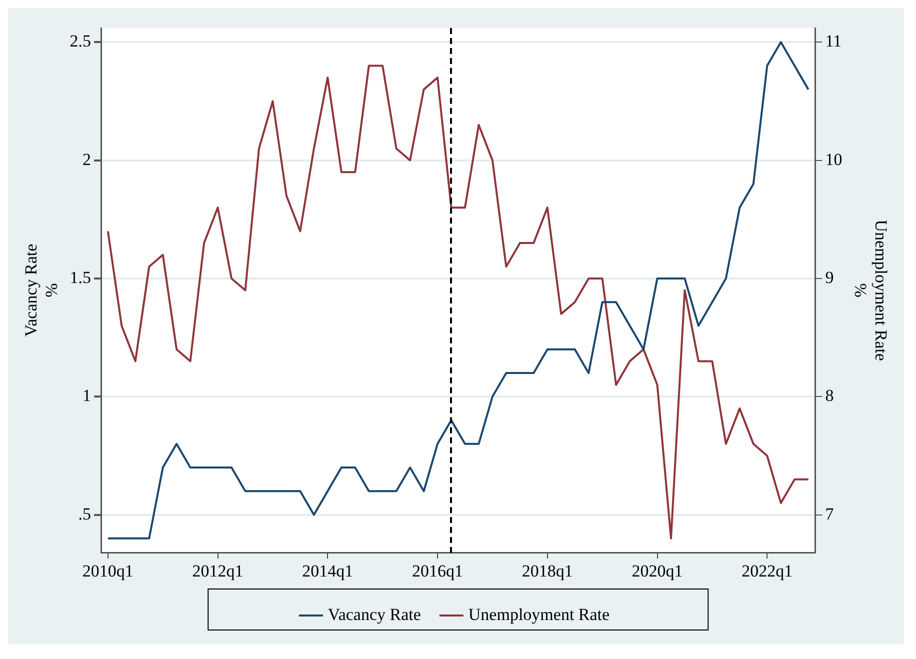  I want to click on y2-tick-label: 10, so click(833, 159).